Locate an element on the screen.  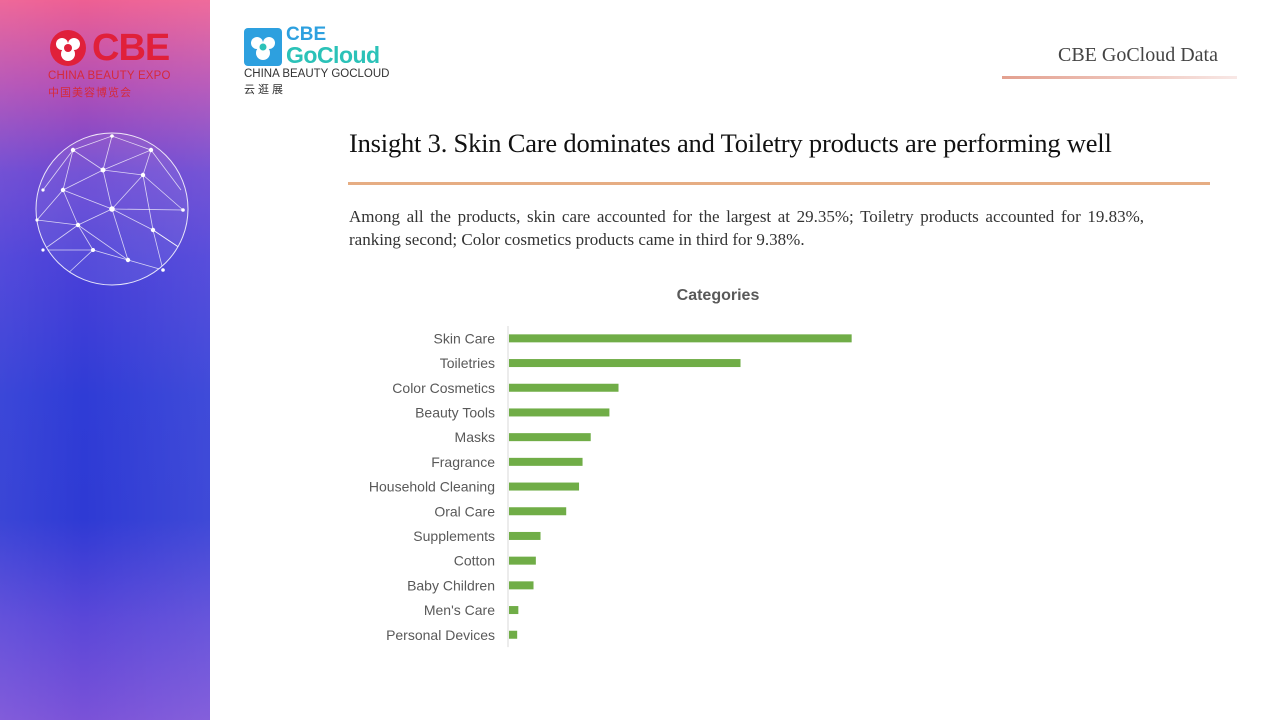
cbe-wordmark: CBE is located at coordinates (131, 48).